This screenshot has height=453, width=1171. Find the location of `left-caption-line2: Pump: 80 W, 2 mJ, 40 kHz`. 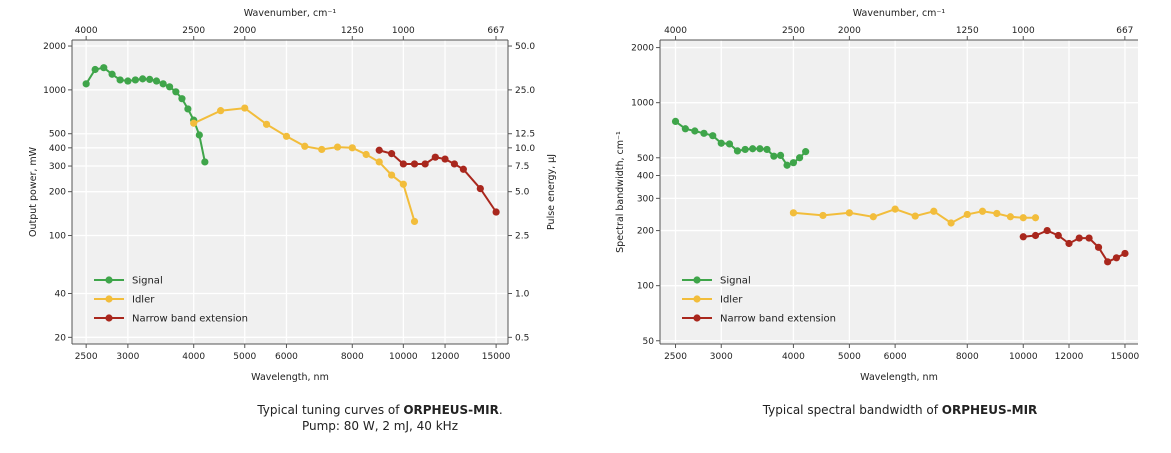

left-caption-line2: Pump: 80 W, 2 mJ, 40 kHz is located at coordinates (380, 426).